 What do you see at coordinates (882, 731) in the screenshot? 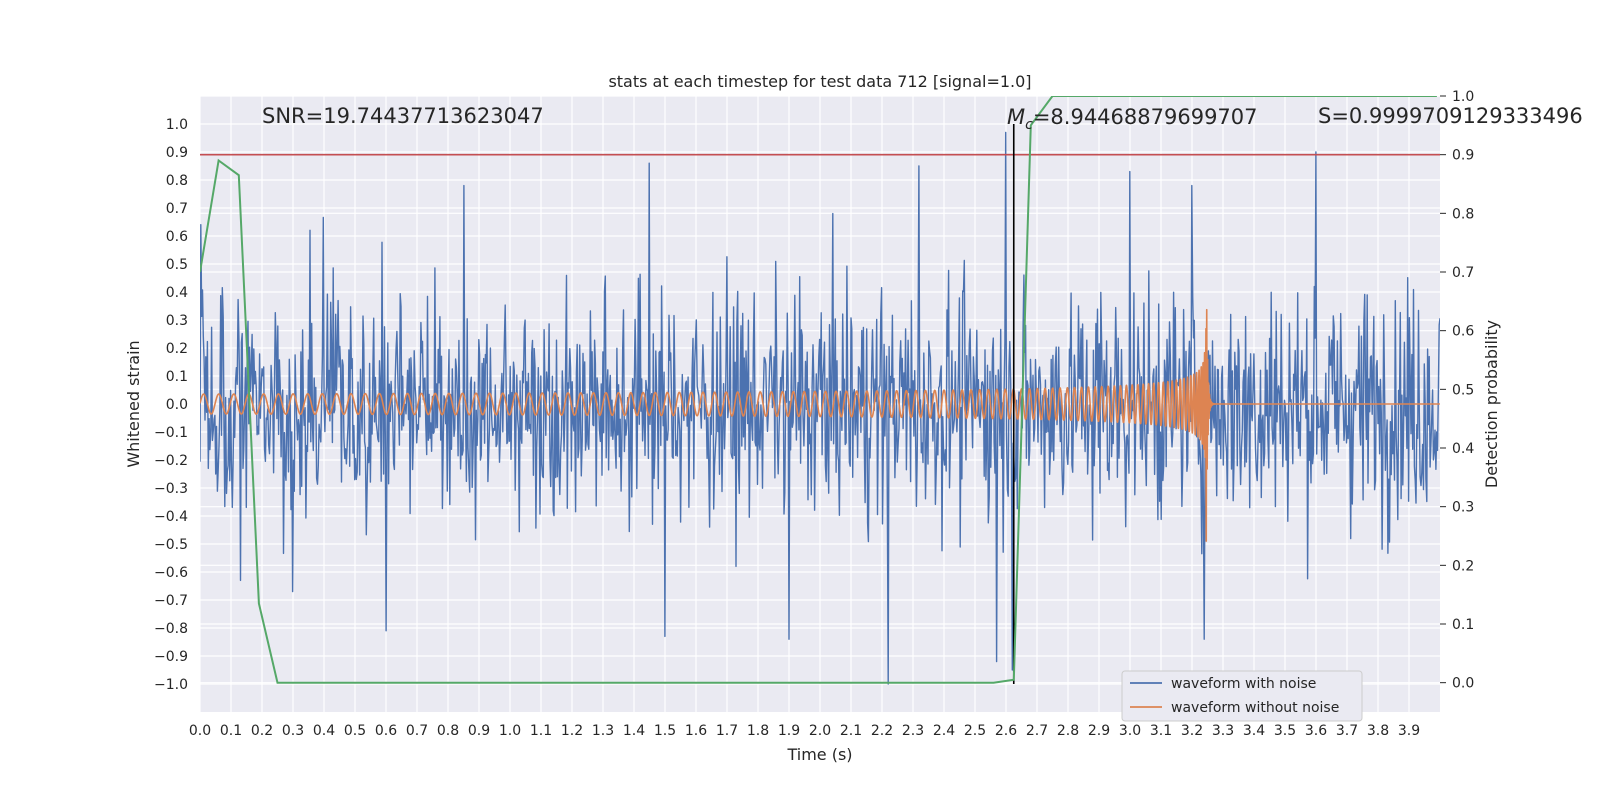
I see `x-tick-label: 2.2` at bounding box center [882, 731].